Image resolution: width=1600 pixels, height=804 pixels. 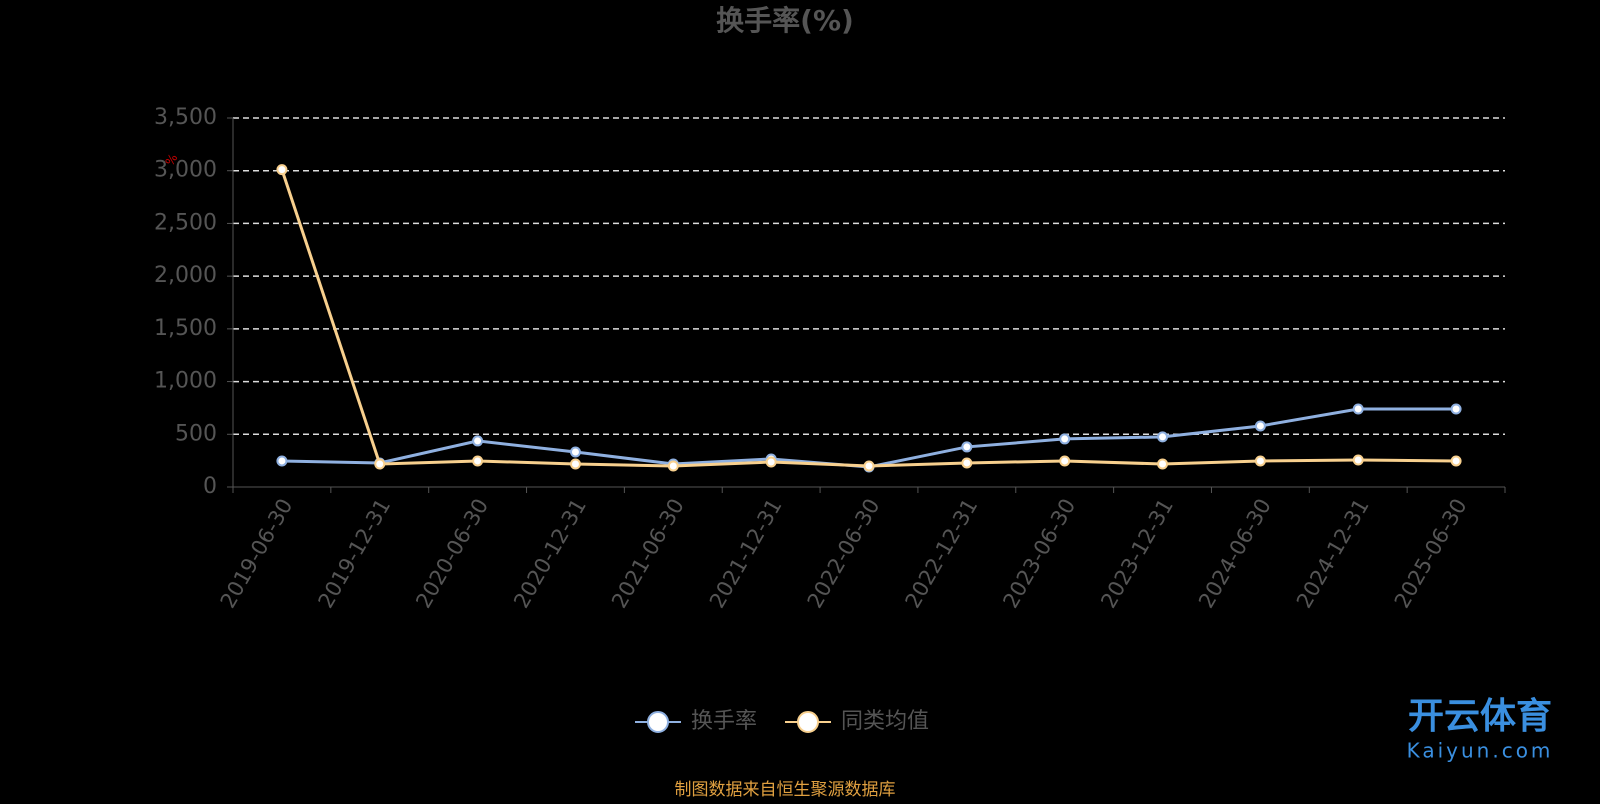 I want to click on y-tick-label: 0, so click(x=210, y=486).